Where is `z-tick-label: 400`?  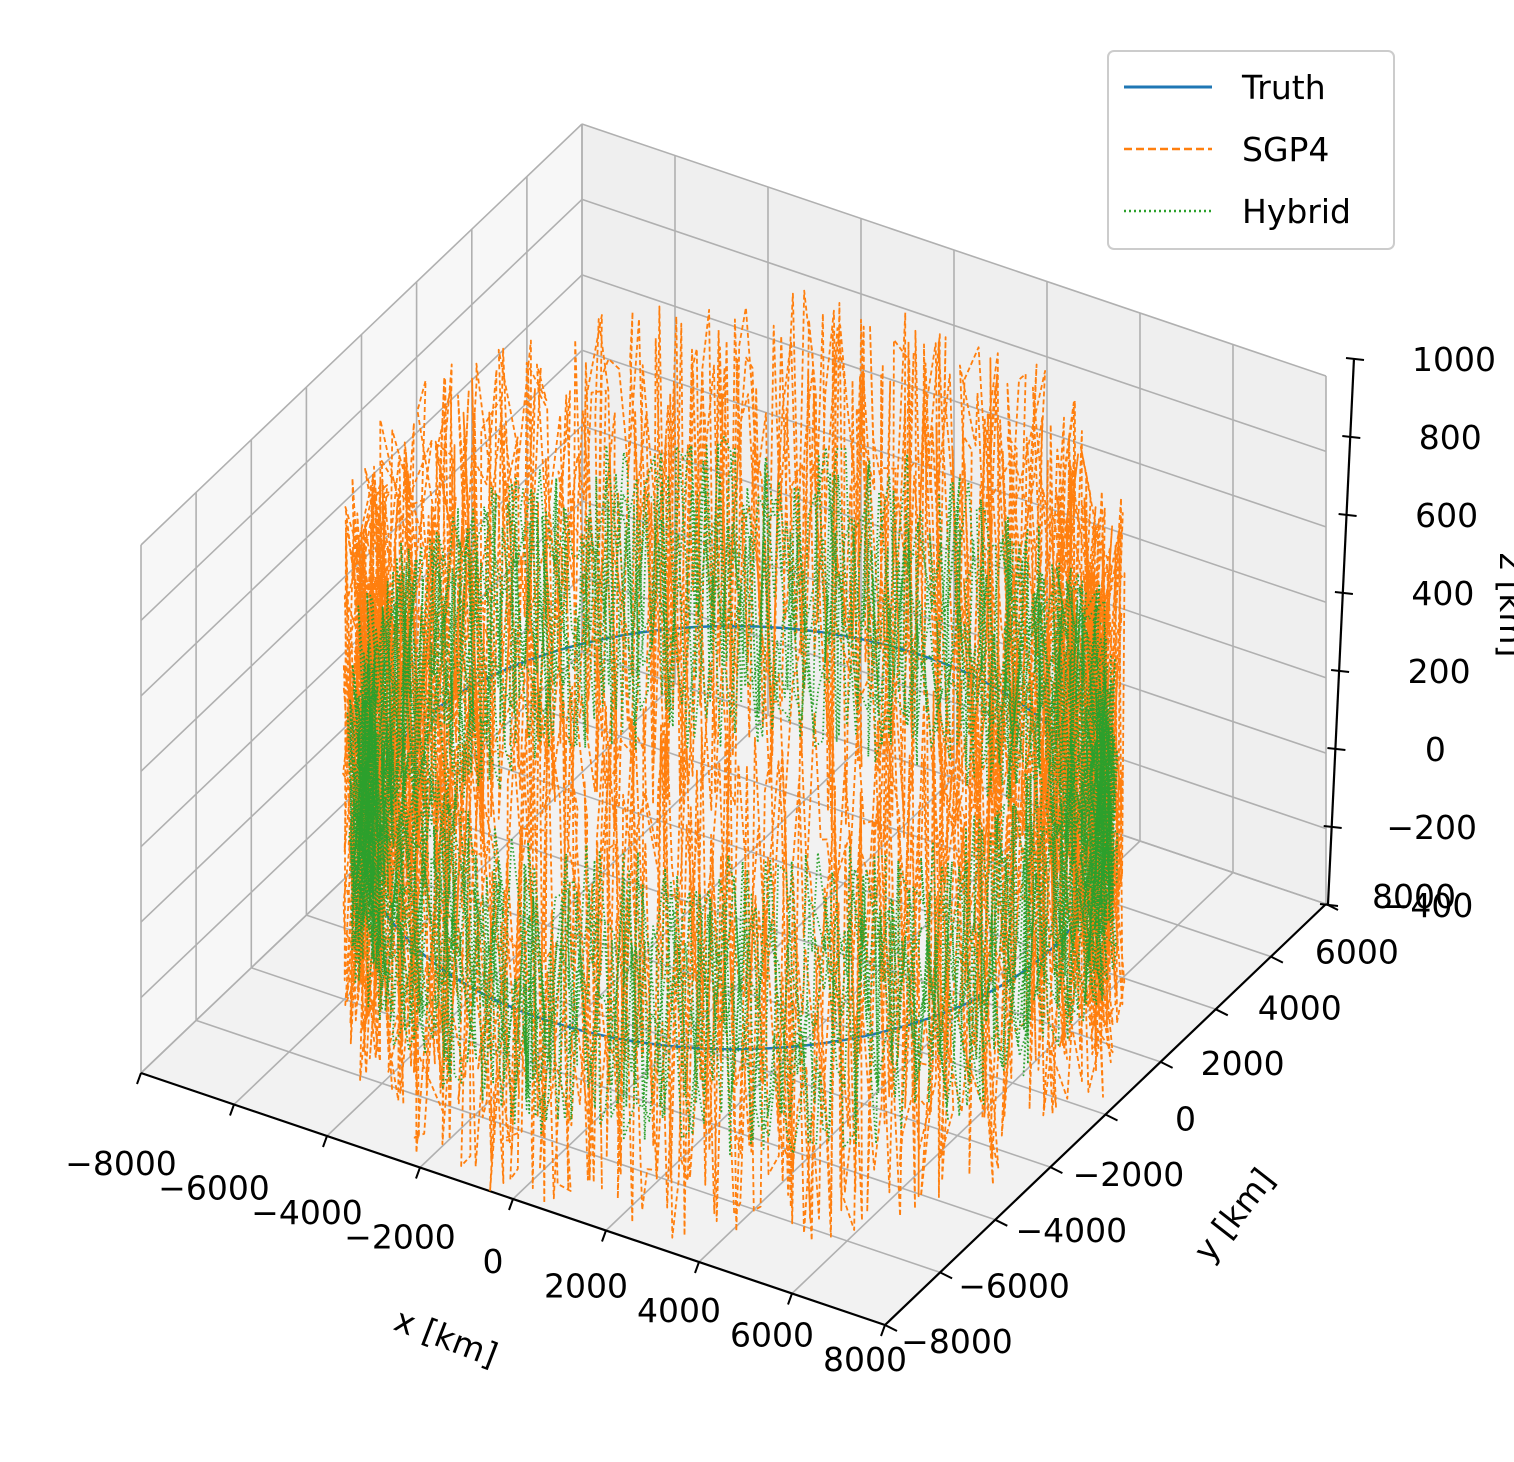
z-tick-label: 400 is located at coordinates (1442, 593).